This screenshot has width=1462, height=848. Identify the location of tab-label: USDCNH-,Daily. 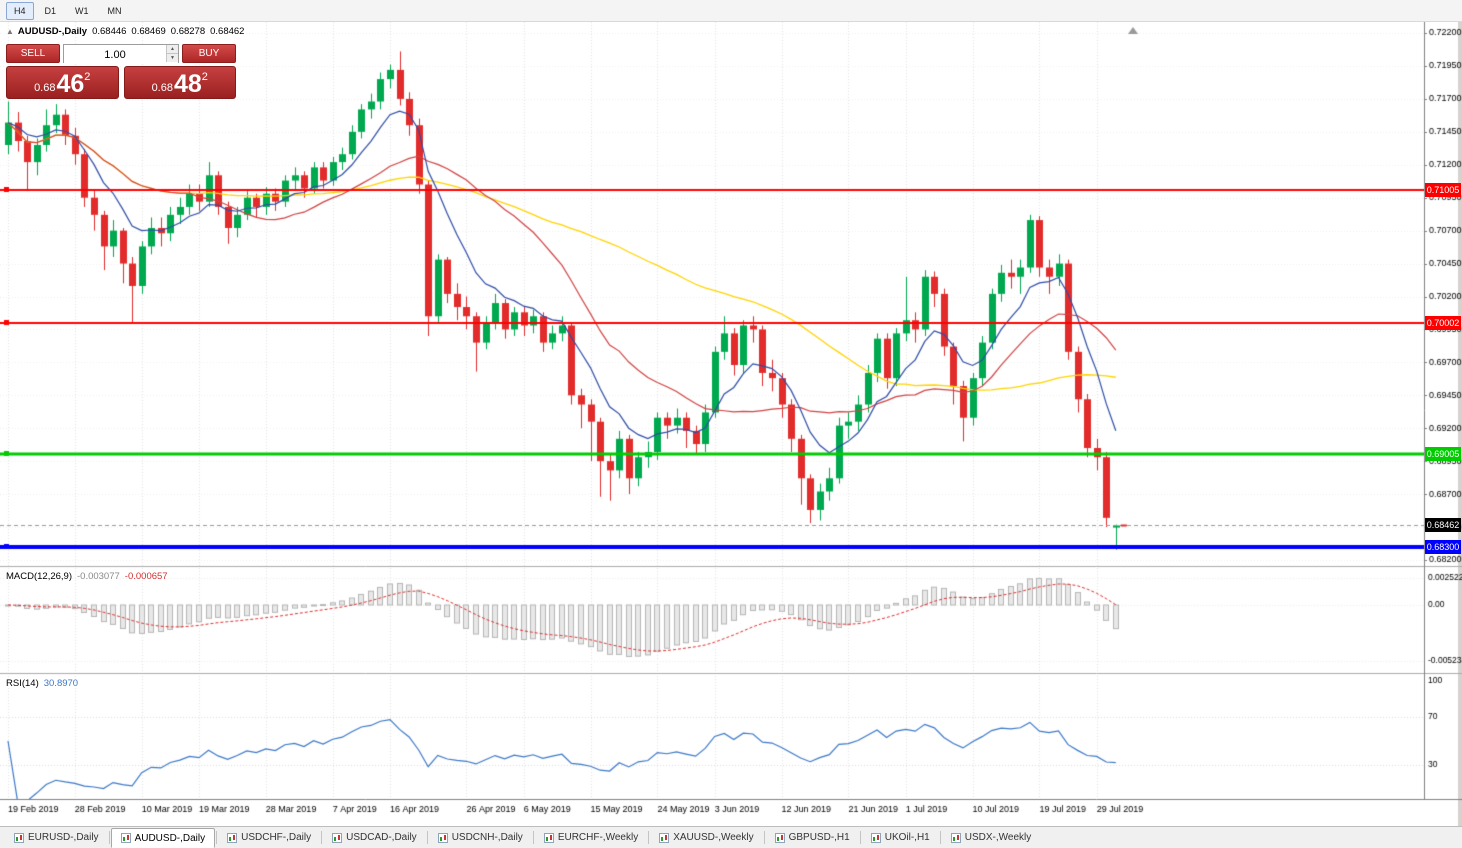
(487, 837).